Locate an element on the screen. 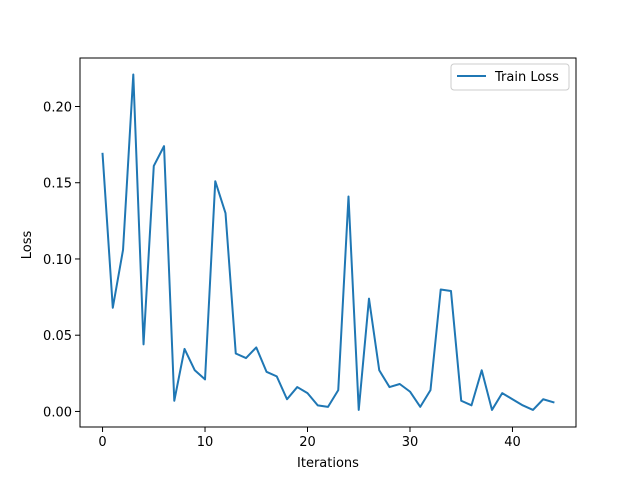 This screenshot has width=640, height=480. x-tick-label: 10 is located at coordinates (205, 442).